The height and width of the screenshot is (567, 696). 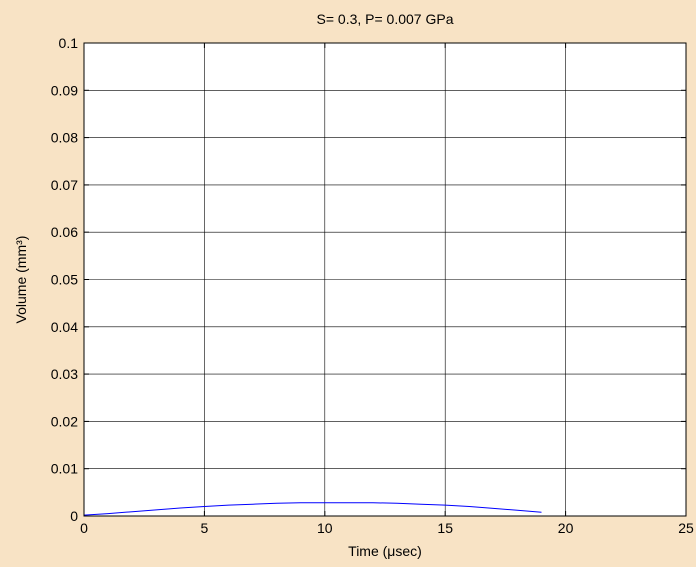 I want to click on series-line, so click(x=312, y=509).